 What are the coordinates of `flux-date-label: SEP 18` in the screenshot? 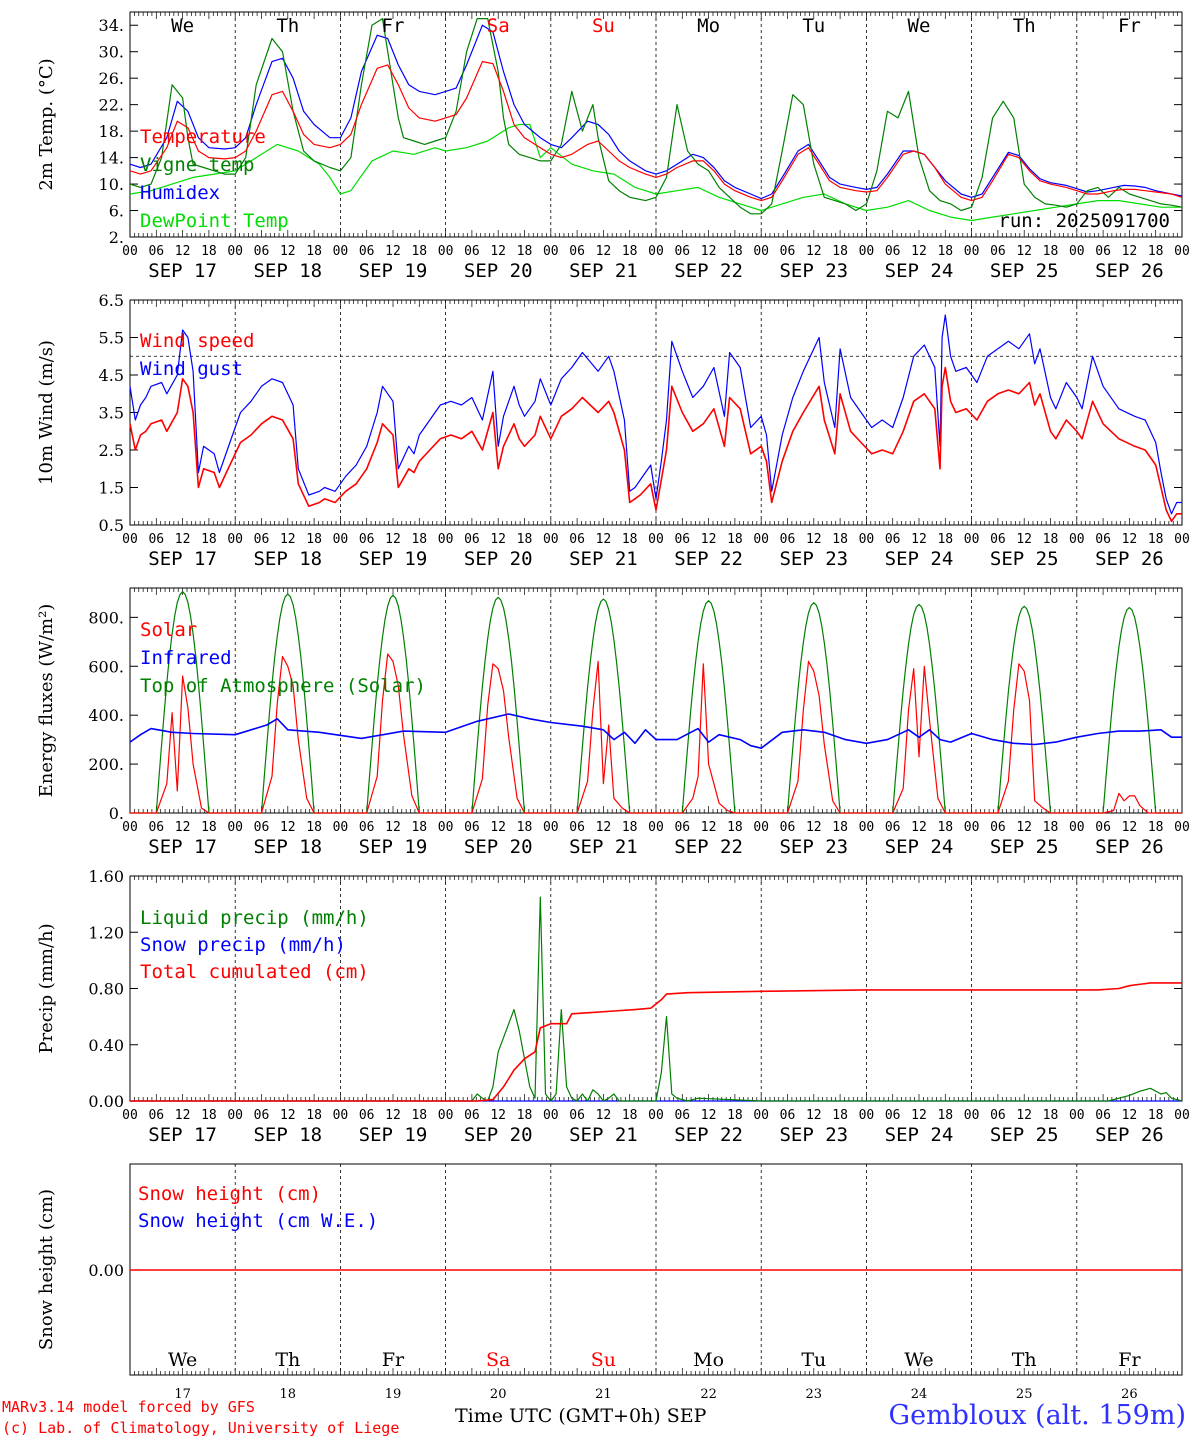 It's located at (287, 847).